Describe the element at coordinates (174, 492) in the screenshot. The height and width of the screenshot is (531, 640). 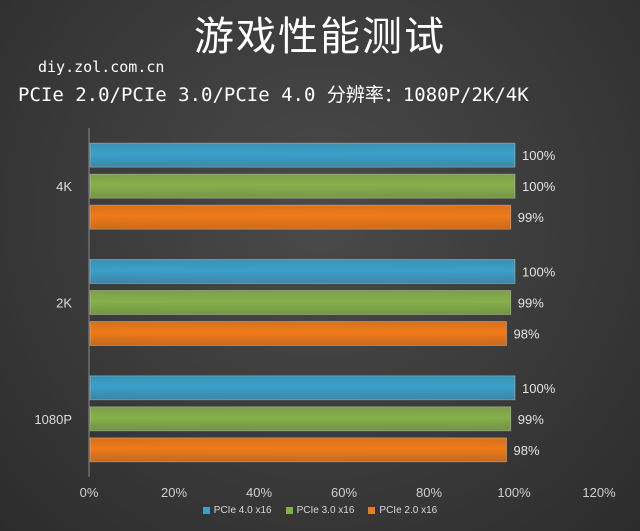
I see `x-tick-label: 20%` at that location.